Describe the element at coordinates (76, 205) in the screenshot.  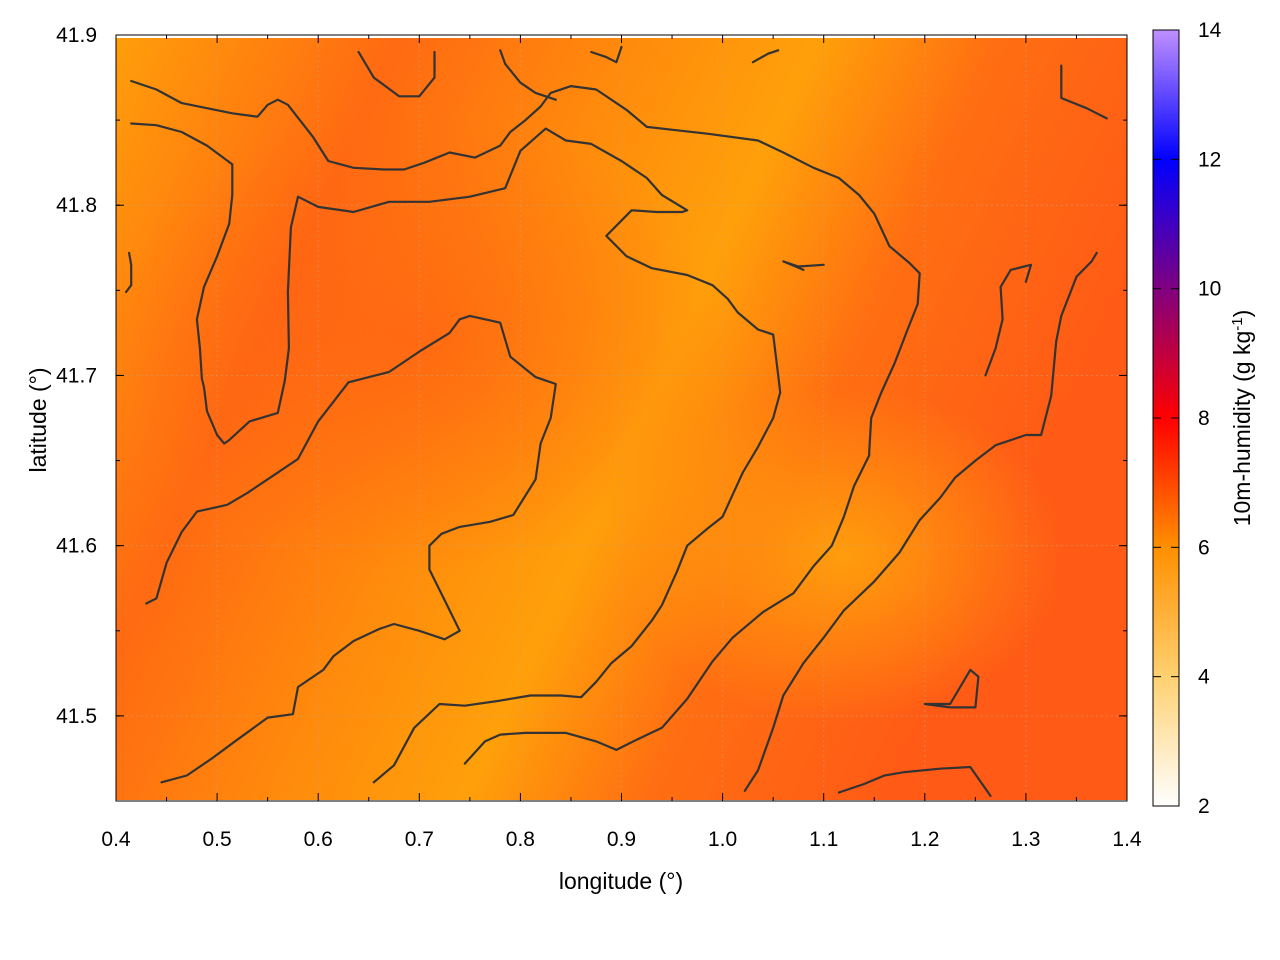
I see `y-tick-label: 41.8` at that location.